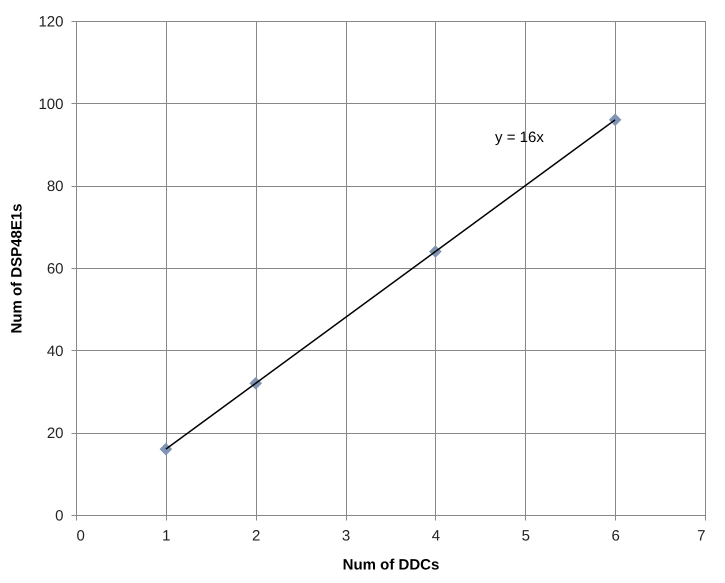  Describe the element at coordinates (51, 104) in the screenshot. I see `y-tick-label: 100` at that location.